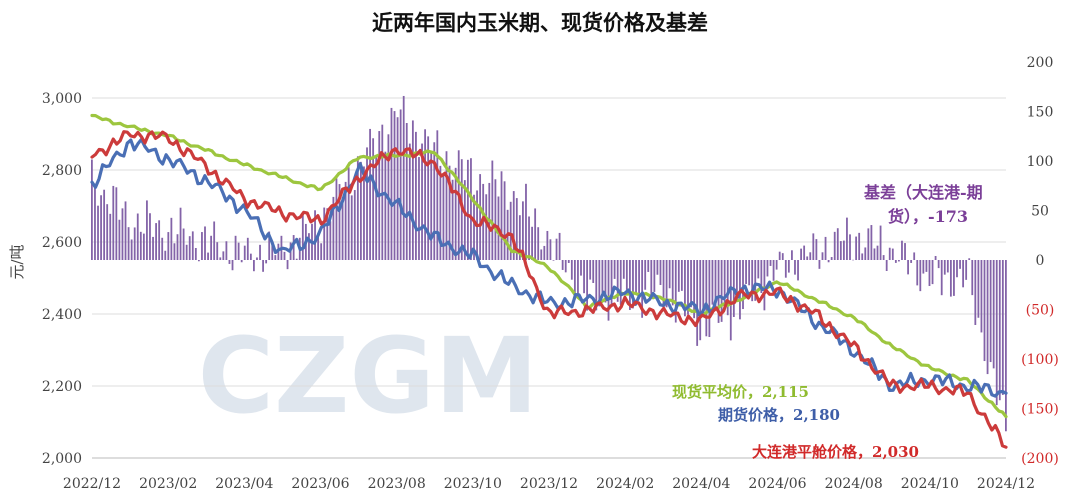  I want to click on x-tick-label: 2024/08, so click(854, 484).